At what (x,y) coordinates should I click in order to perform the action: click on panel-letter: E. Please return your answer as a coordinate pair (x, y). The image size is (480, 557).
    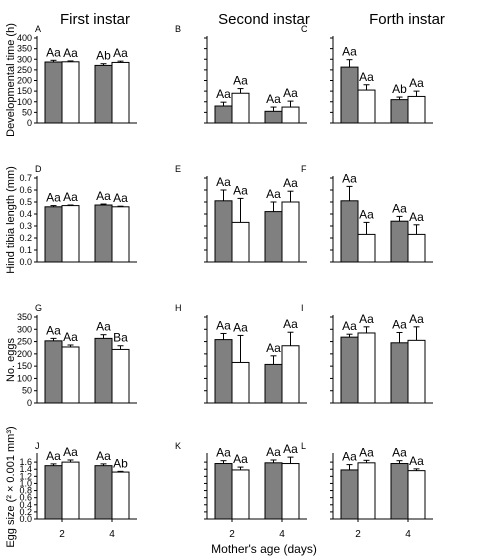
    Looking at the image, I should click on (178, 169).